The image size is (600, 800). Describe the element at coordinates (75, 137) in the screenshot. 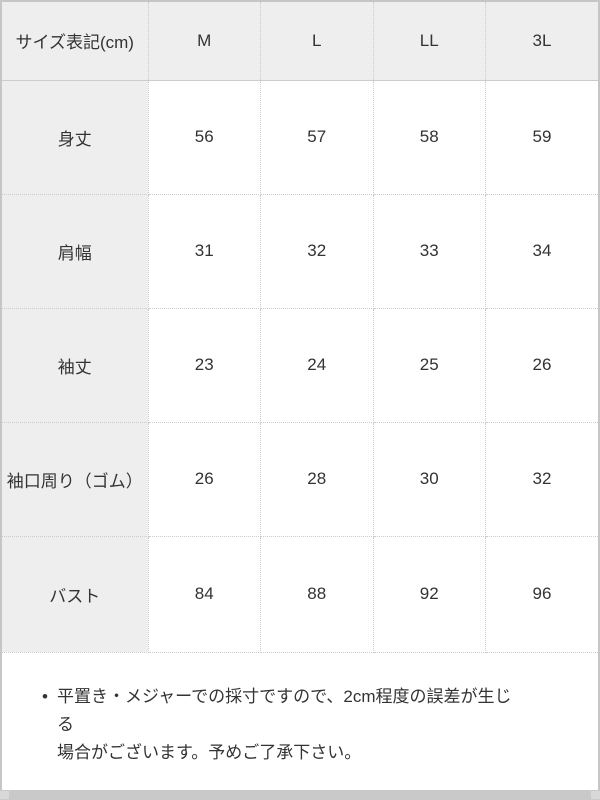

I see `row-label-body-length: 身丈` at that location.